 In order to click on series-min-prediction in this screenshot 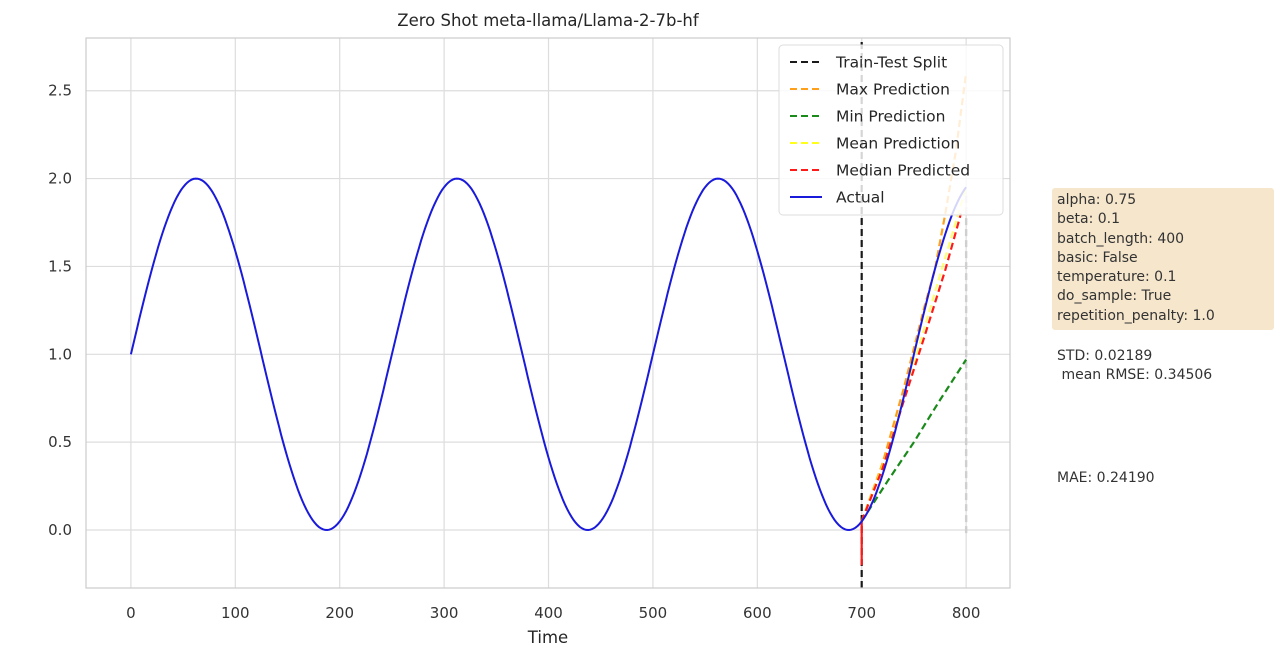, I will do `click(914, 440)`.